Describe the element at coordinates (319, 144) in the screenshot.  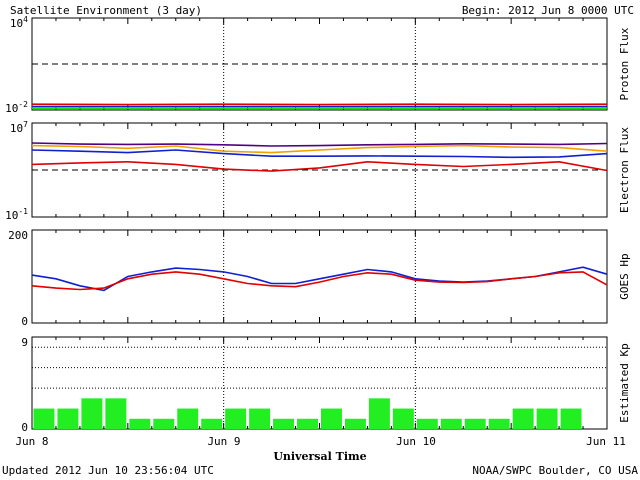
I see `electron-flux-series-purple` at that location.